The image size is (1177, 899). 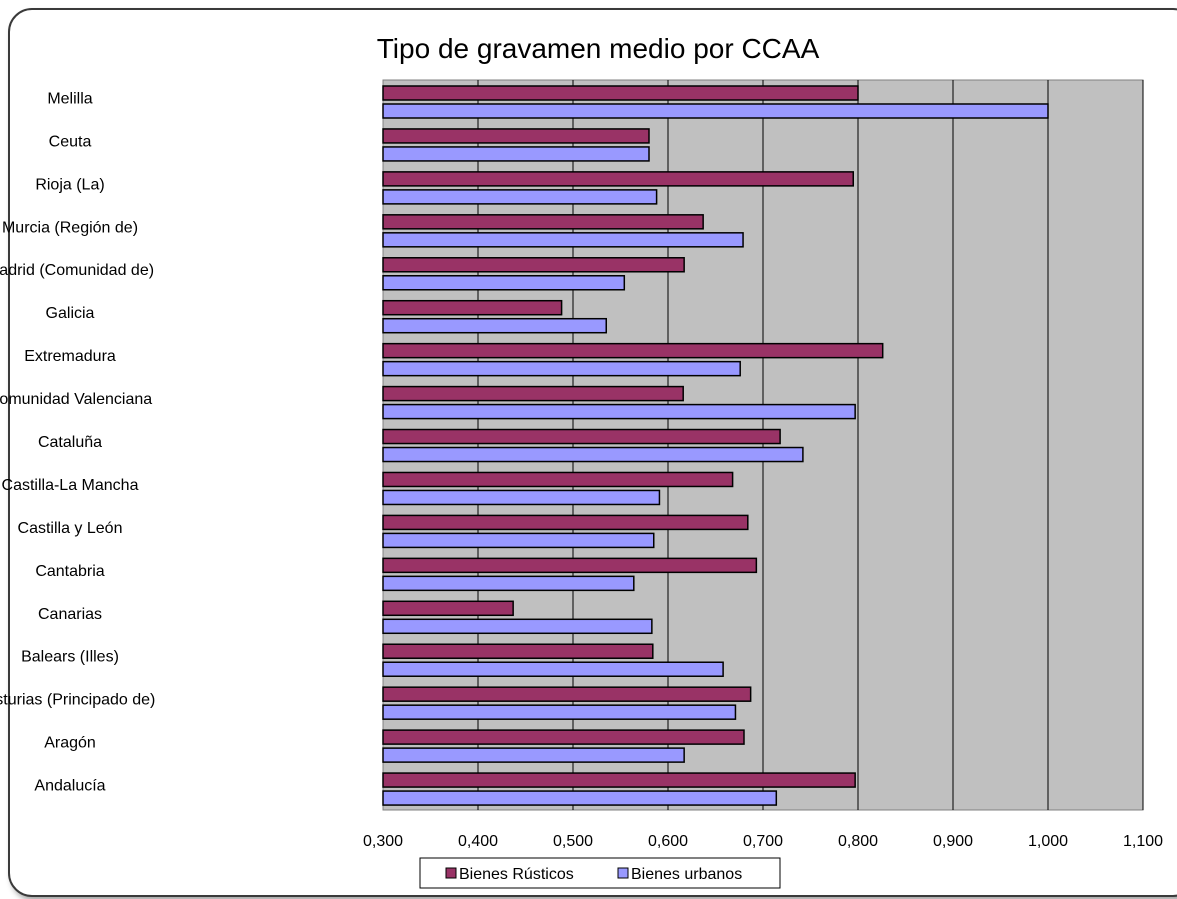 I want to click on legend: Bienes Rústicos Bienes urbanos, so click(x=600, y=873).